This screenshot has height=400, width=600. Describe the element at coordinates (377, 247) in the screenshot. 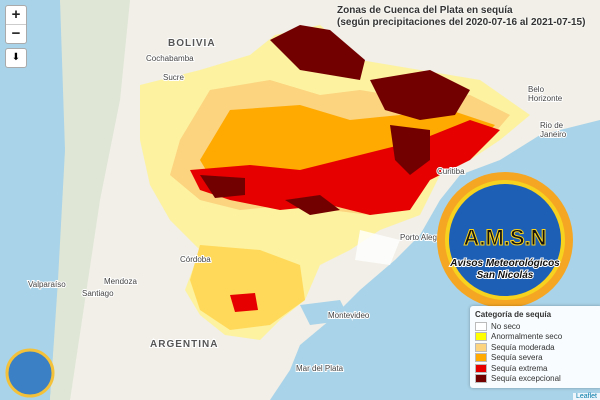

I see `no-drought` at that location.